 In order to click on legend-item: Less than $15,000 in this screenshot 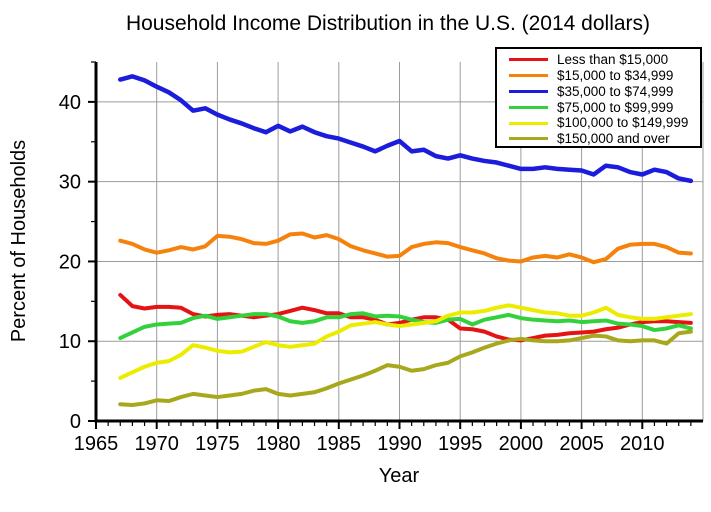, I will do `click(598, 60)`.